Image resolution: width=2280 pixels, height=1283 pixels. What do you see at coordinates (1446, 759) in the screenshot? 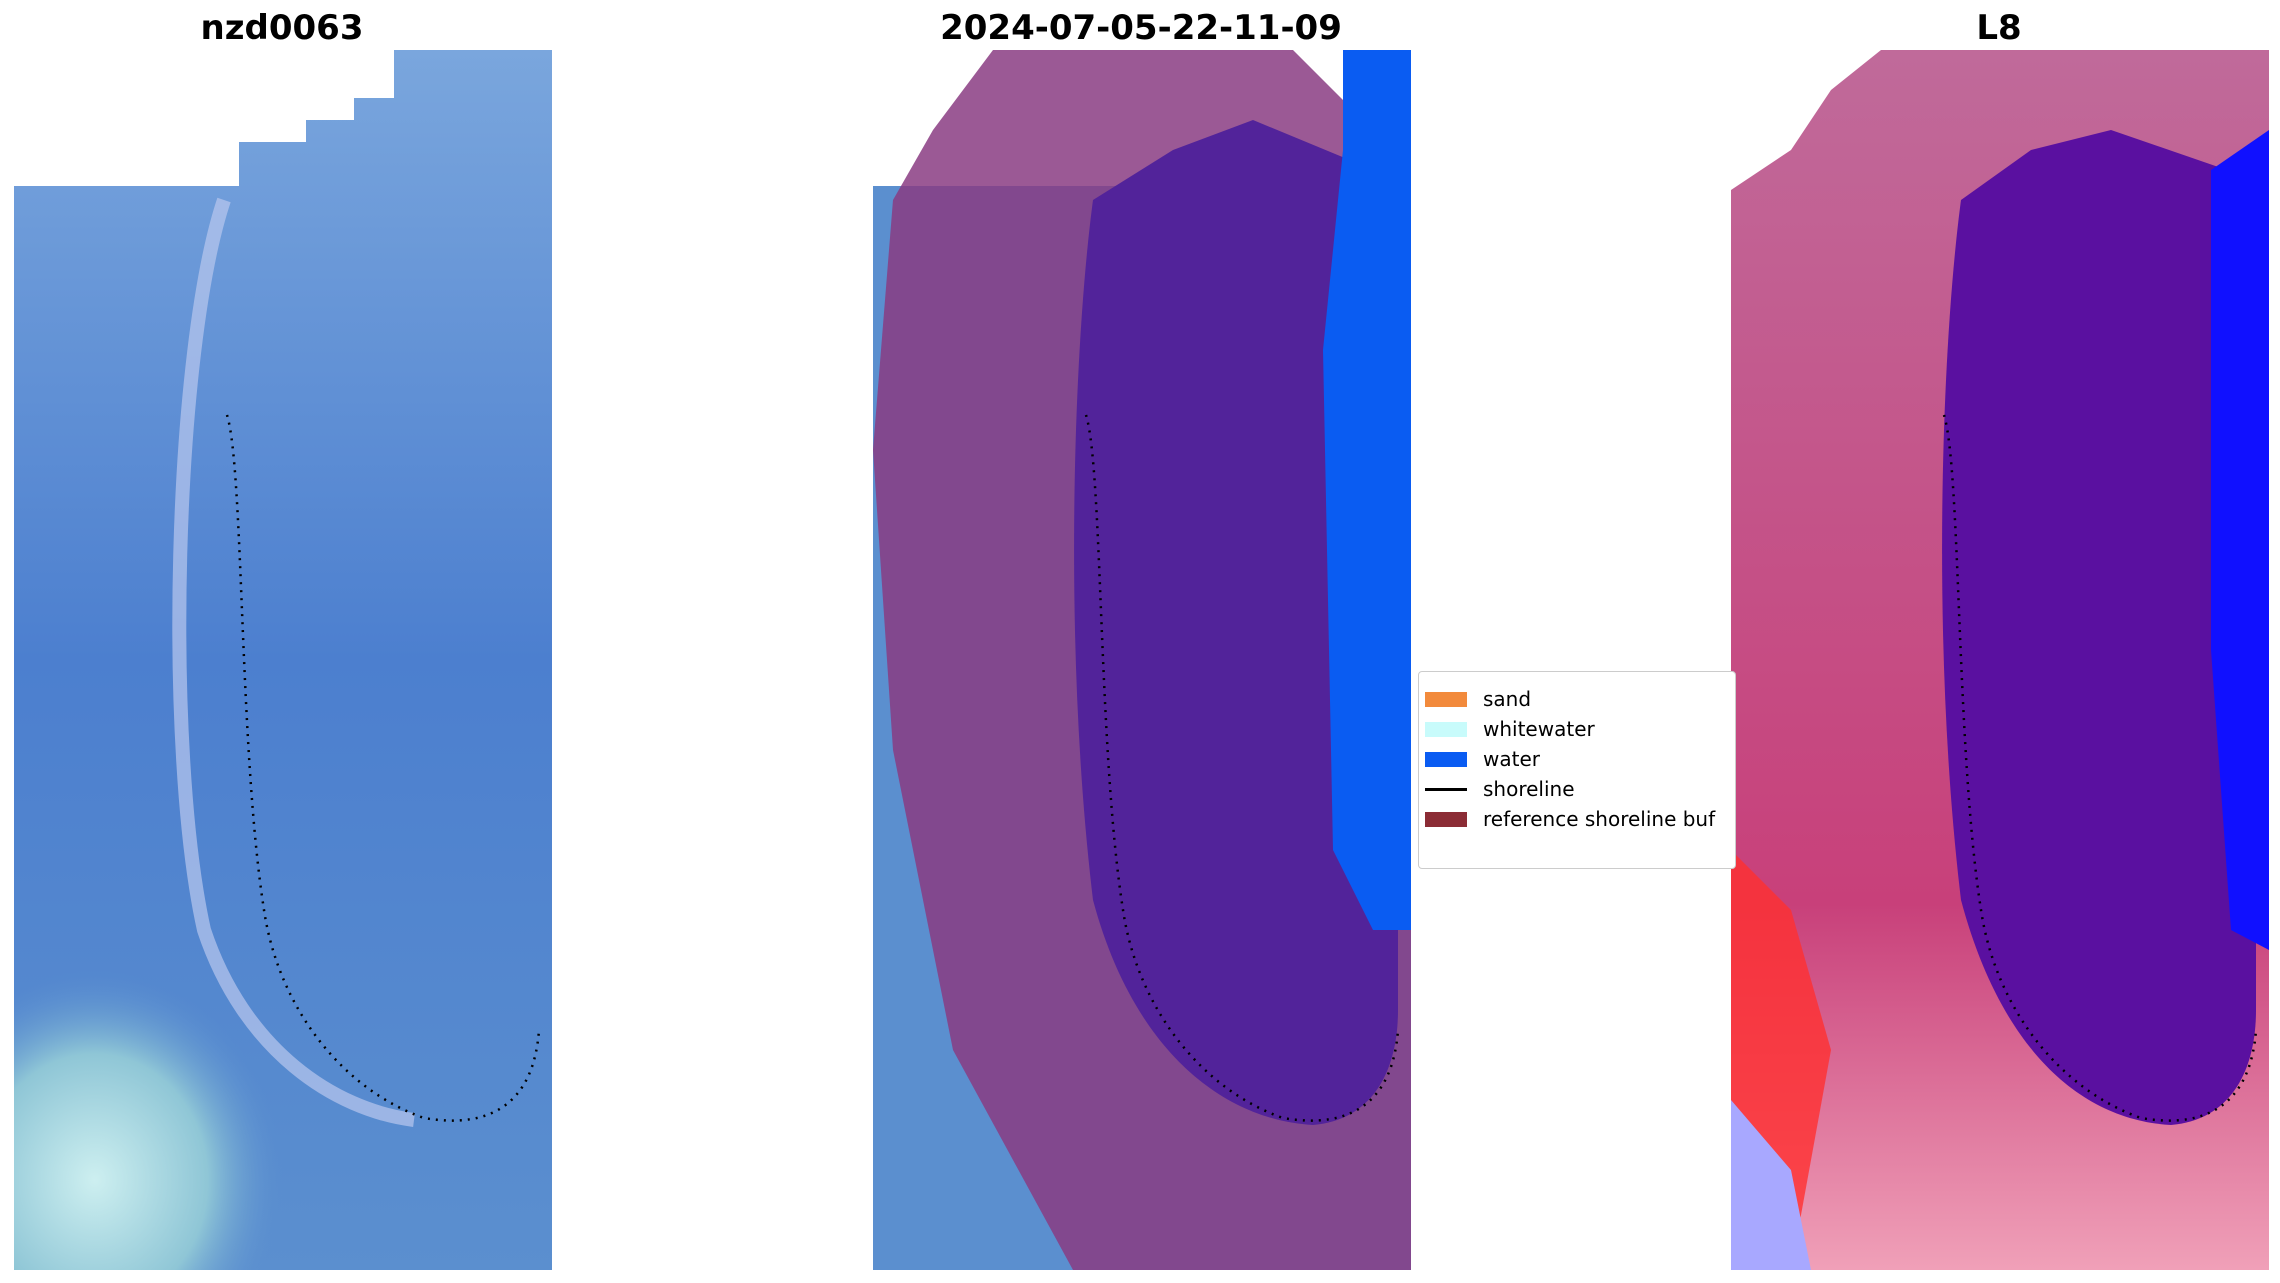
I see `water-swatch` at bounding box center [1446, 759].